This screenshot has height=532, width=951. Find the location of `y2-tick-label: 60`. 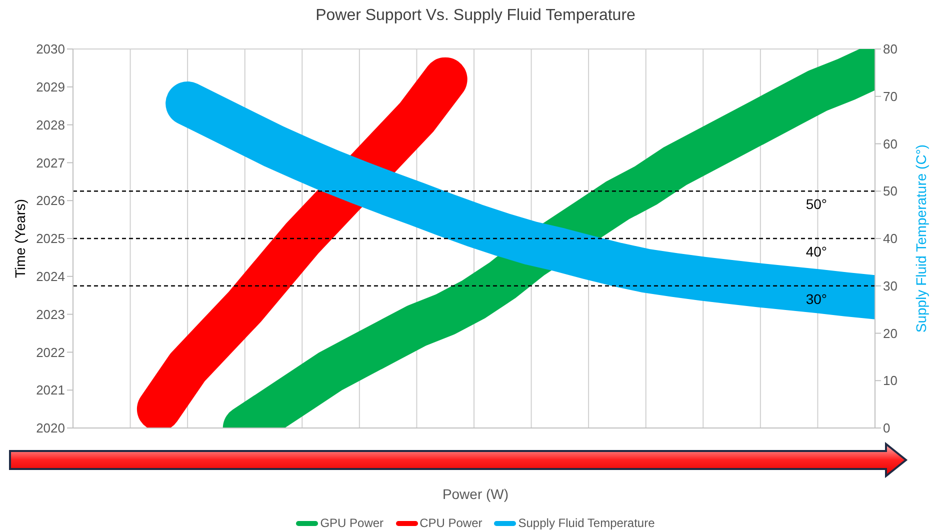

y2-tick-label: 60 is located at coordinates (890, 144).